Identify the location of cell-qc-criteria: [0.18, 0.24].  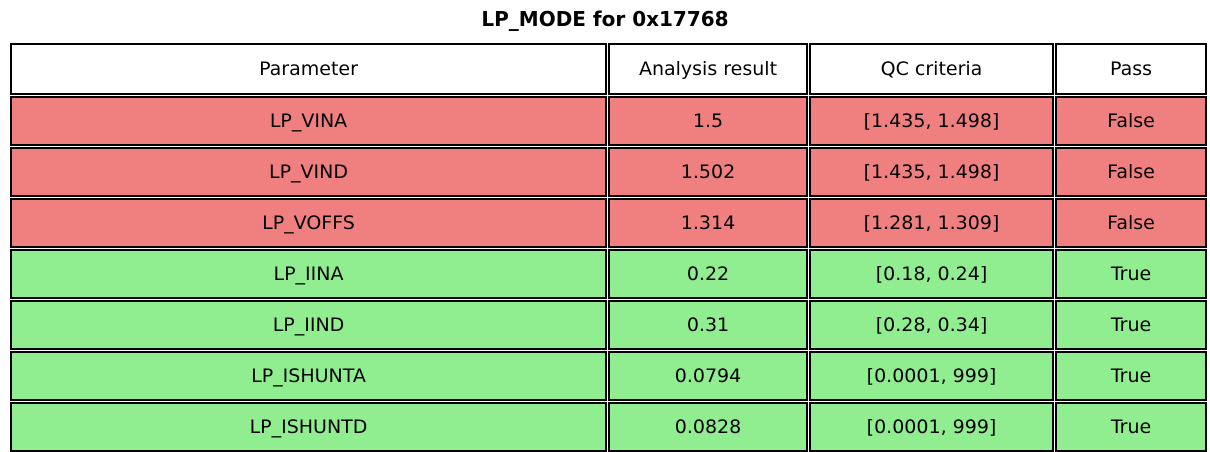
(931, 274).